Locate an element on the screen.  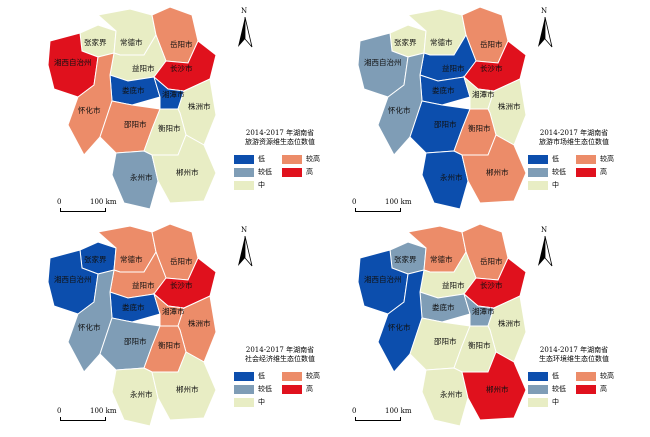
legend: 低 较高较低 高中 is located at coordinates (286, 393).